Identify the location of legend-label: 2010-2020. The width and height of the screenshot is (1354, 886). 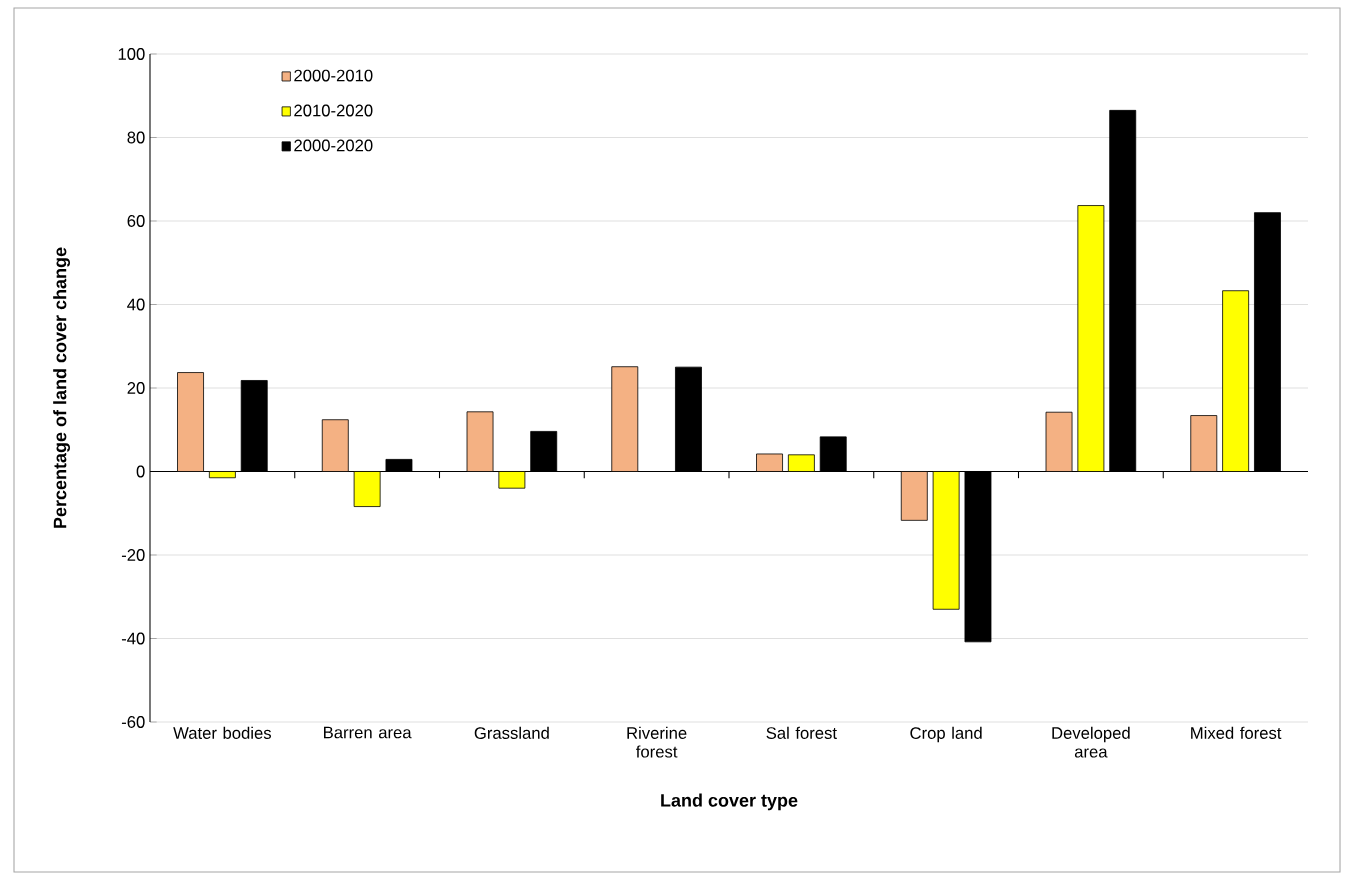
(333, 110).